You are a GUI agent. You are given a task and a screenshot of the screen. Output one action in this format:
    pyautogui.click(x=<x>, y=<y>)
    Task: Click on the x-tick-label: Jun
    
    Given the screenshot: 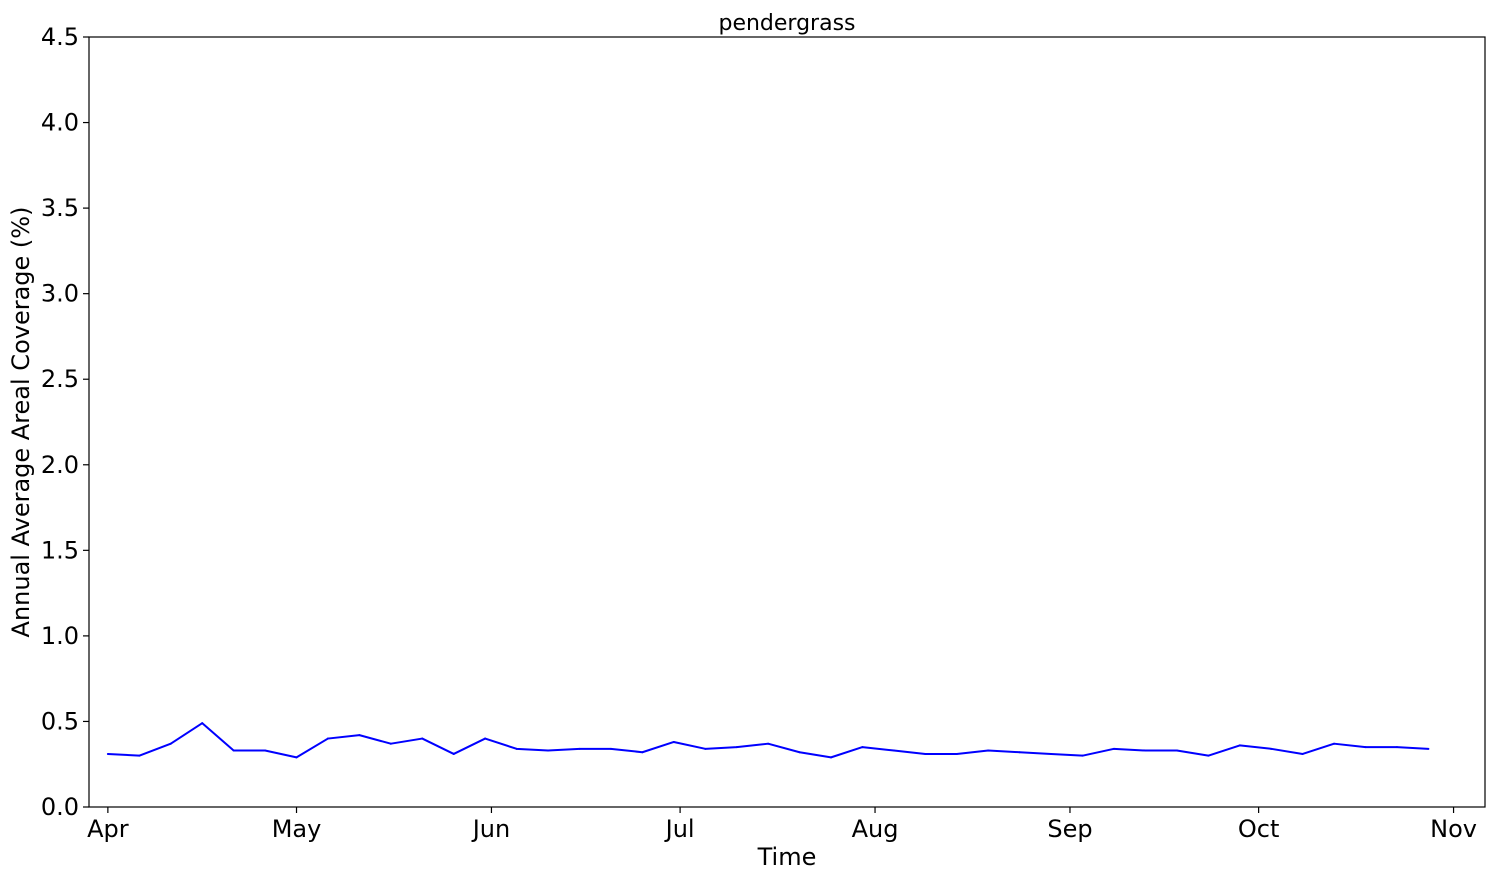 What is the action you would take?
    pyautogui.click(x=491, y=829)
    